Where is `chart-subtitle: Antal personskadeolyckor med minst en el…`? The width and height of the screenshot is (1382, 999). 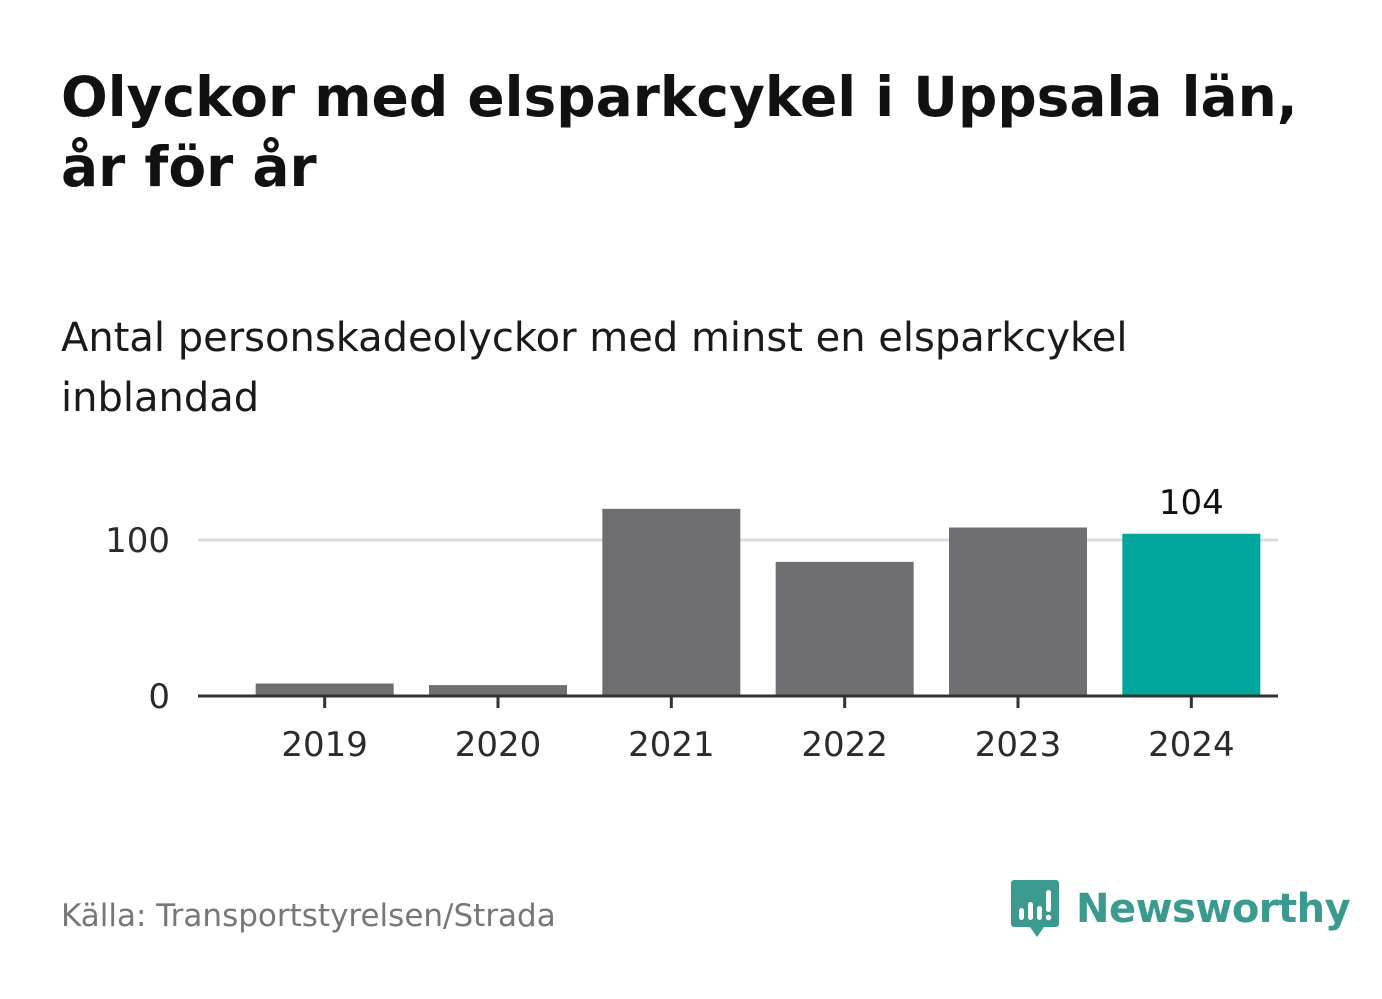 chart-subtitle: Antal personskadeolyckor med minst en el… is located at coordinates (594, 368).